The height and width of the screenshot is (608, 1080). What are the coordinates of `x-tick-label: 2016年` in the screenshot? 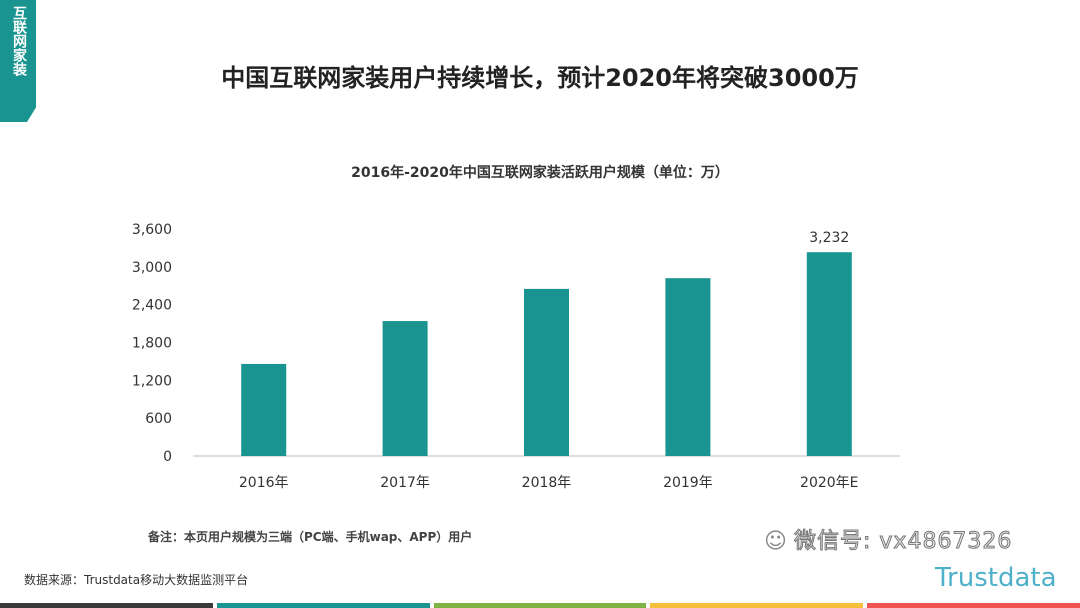 It's located at (264, 483).